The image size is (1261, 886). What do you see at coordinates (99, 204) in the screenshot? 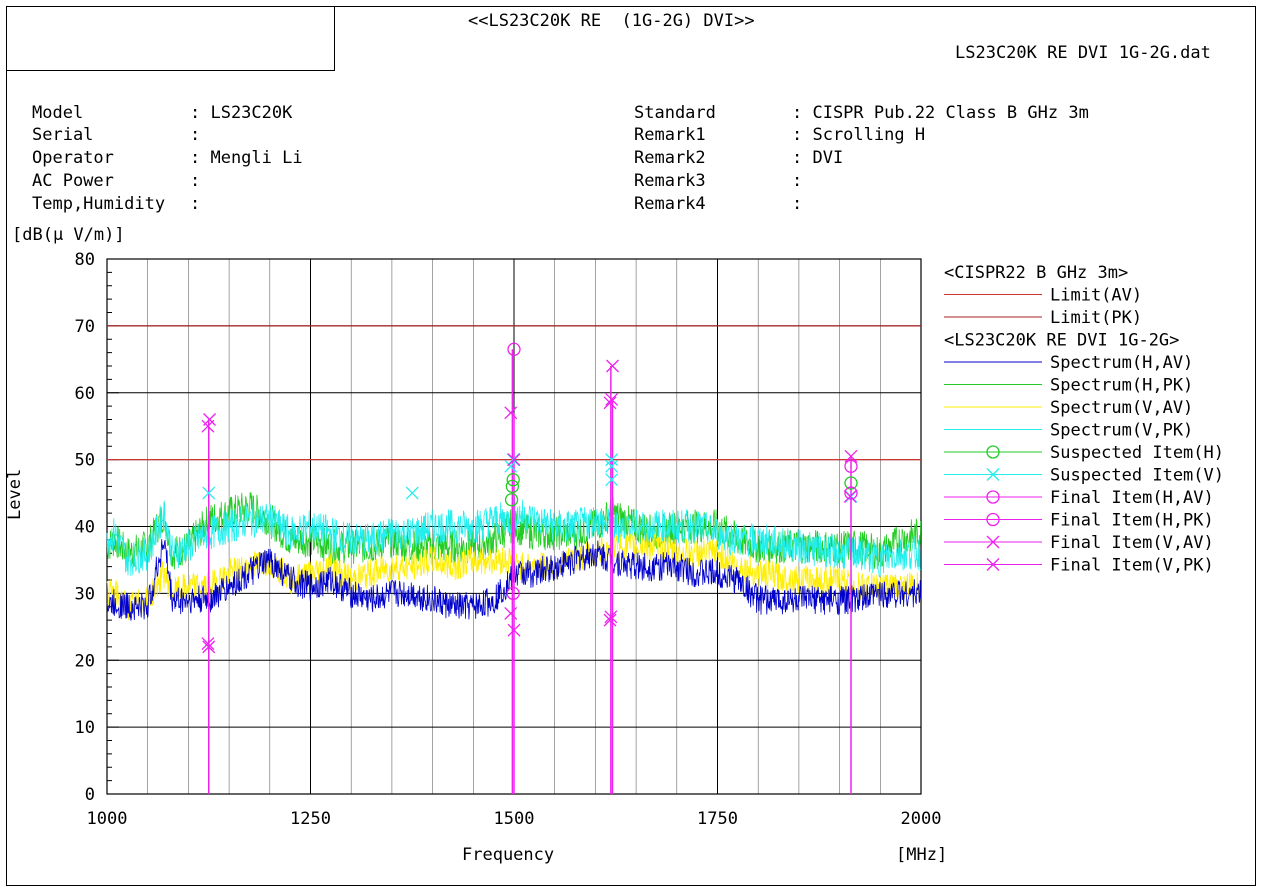
I see `info-label: Temp,Humidity` at bounding box center [99, 204].